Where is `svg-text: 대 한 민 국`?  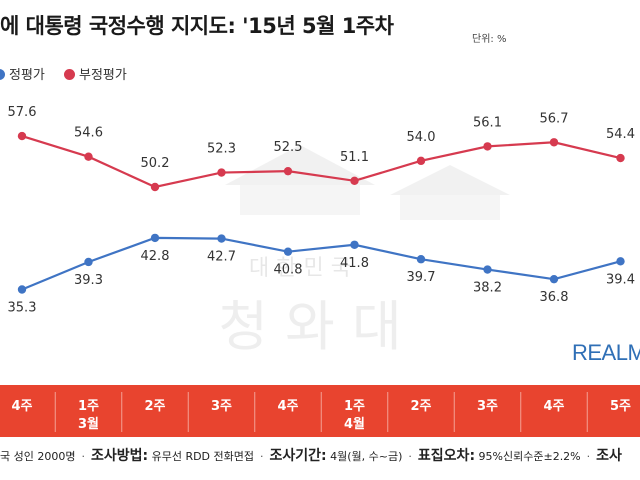
svg-text: 대 한 민 국 is located at coordinates (300, 268).